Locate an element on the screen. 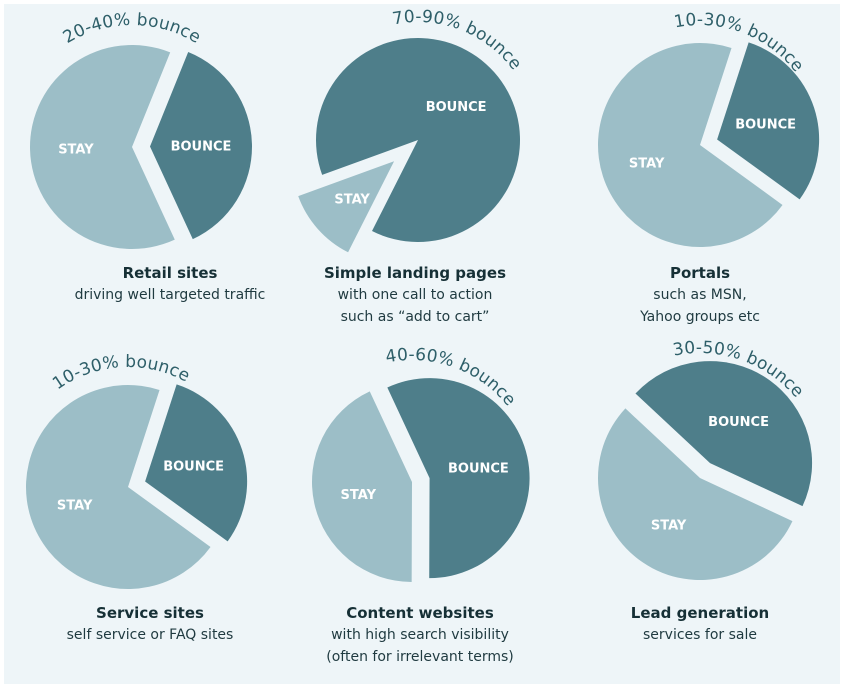 Image resolution: width=844 pixels, height=688 pixels. chart-title: Simple landing pages is located at coordinates (414, 273).